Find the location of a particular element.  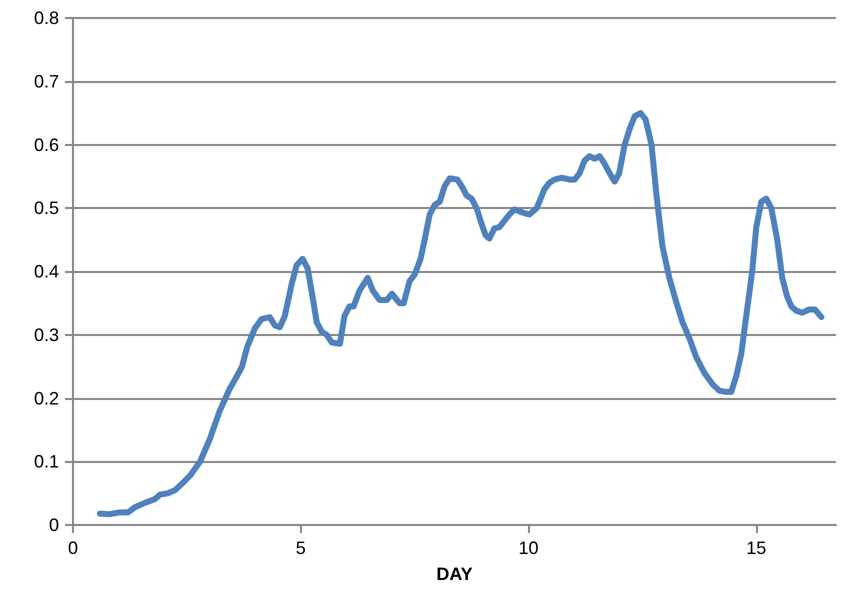

x-axis-title: DAY is located at coordinates (454, 574).